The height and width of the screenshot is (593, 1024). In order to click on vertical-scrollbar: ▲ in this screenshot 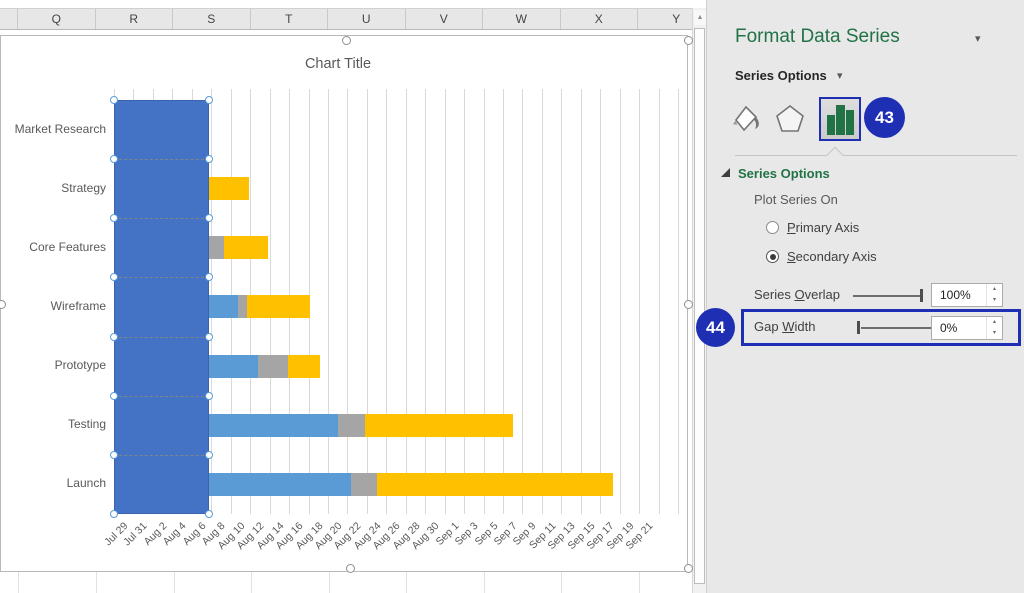, I will do `click(699, 300)`.